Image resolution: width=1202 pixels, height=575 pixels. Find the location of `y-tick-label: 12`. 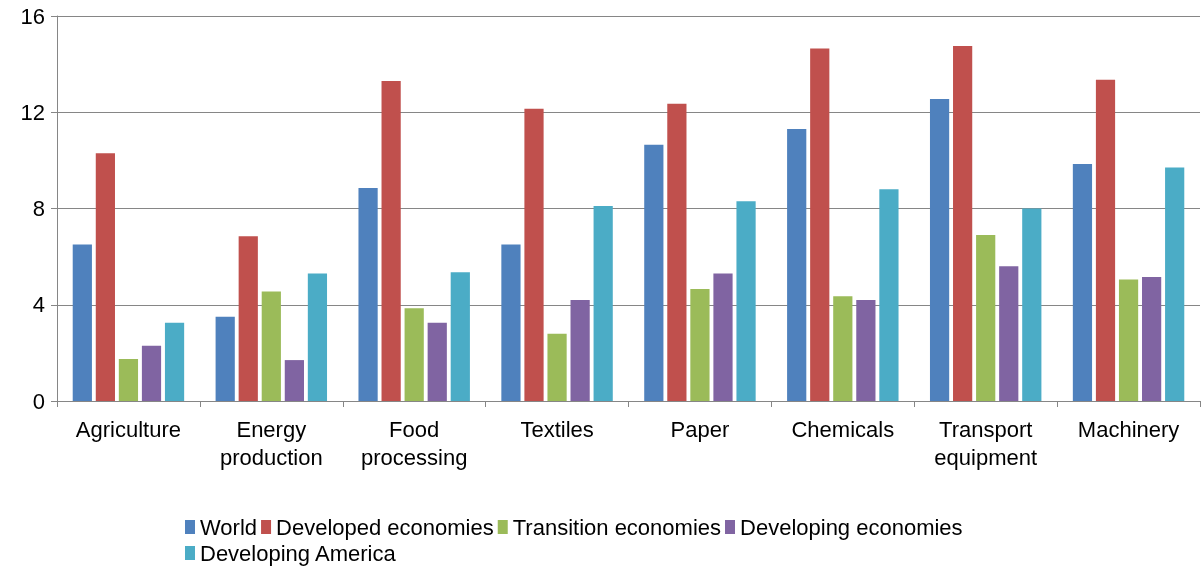

y-tick-label: 12 is located at coordinates (32, 112).